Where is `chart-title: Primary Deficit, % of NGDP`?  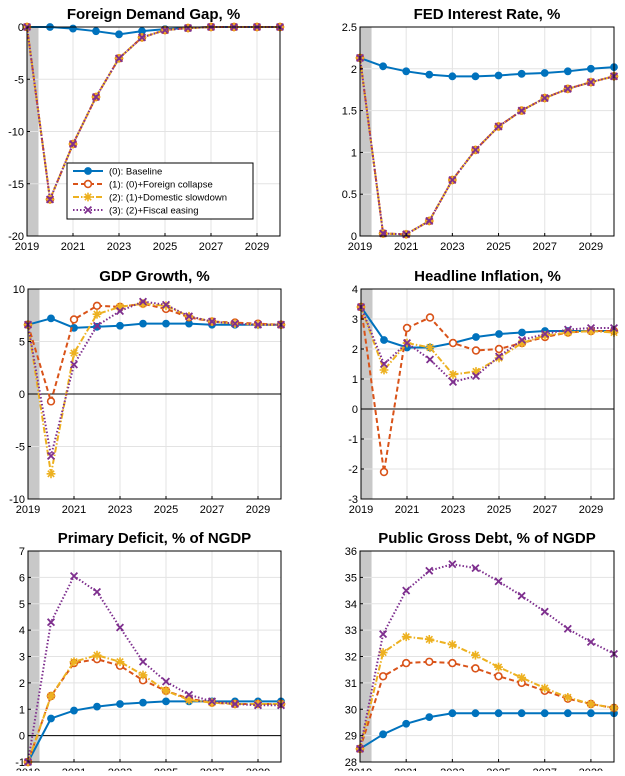
chart-title: Primary Deficit, % of NGDP is located at coordinates (154, 538).